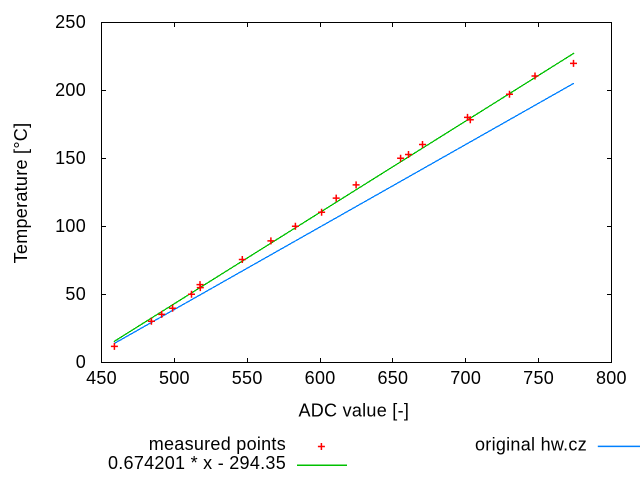 The width and height of the screenshot is (640, 480). What do you see at coordinates (320, 378) in the screenshot?
I see `svg-text: 600` at bounding box center [320, 378].